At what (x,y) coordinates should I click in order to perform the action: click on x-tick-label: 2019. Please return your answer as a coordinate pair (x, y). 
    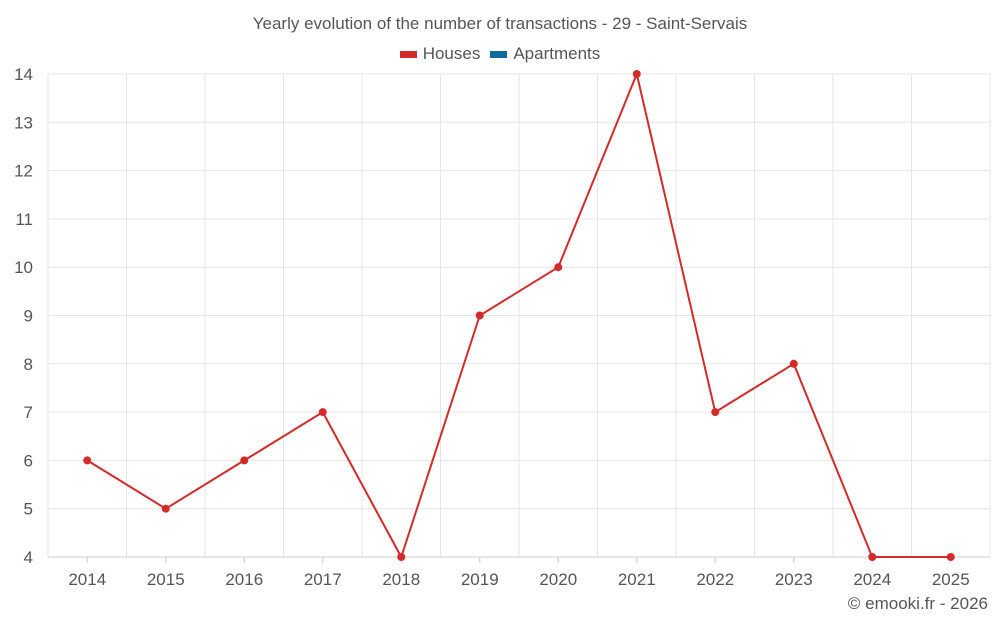
    Looking at the image, I should click on (480, 579).